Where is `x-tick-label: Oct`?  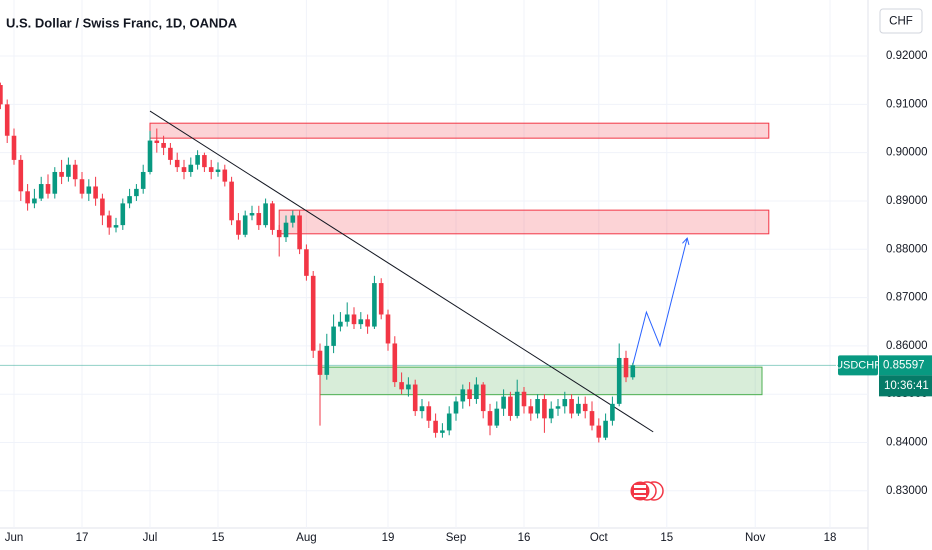 x-tick-label: Oct is located at coordinates (599, 538).